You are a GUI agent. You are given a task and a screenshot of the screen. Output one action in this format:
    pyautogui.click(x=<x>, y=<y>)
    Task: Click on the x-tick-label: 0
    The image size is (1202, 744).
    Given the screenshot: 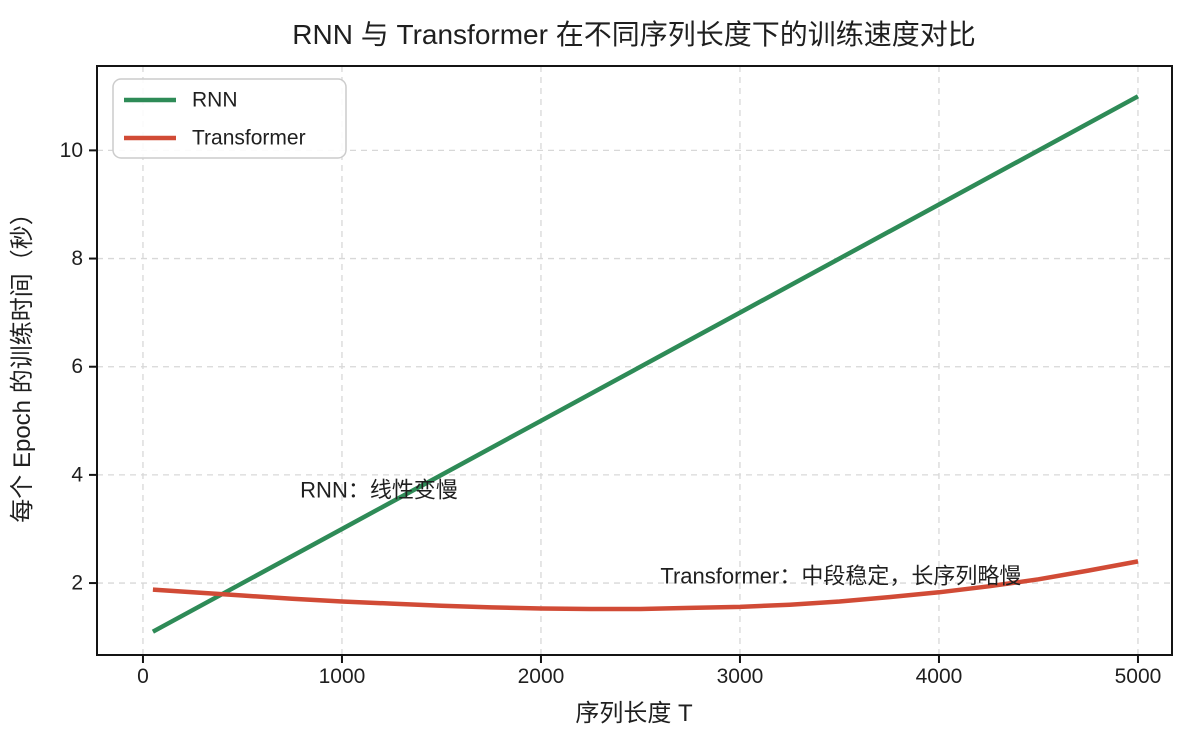 What is the action you would take?
    pyautogui.click(x=143, y=676)
    